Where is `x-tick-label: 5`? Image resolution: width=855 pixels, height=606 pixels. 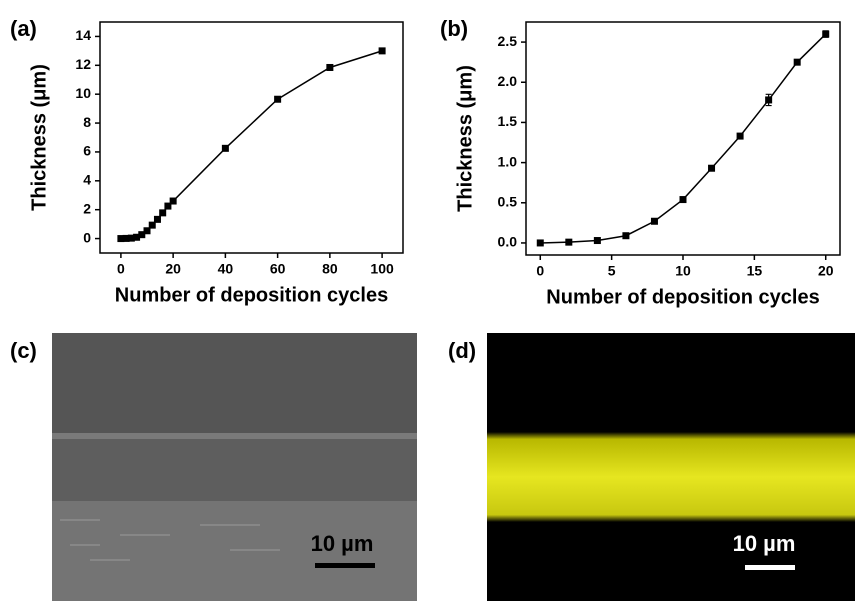 x-tick-label: 5 is located at coordinates (612, 271).